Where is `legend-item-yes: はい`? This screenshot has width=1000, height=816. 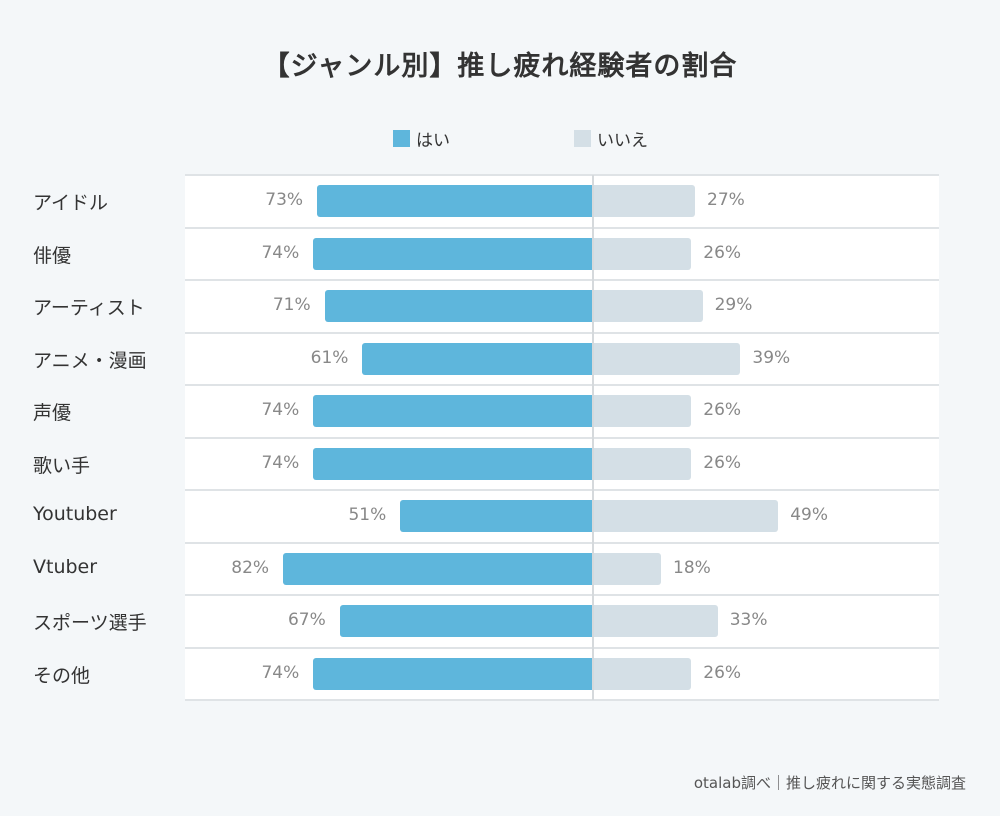 legend-item-yes: はい is located at coordinates (421, 138).